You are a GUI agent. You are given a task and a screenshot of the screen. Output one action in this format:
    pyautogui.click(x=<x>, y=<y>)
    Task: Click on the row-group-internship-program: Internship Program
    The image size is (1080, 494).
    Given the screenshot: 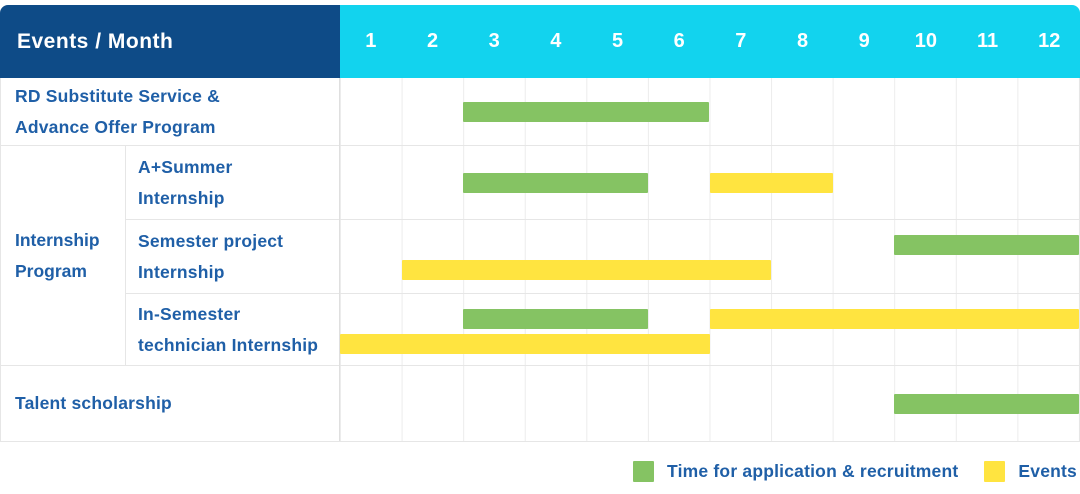 What is the action you would take?
    pyautogui.click(x=63, y=256)
    